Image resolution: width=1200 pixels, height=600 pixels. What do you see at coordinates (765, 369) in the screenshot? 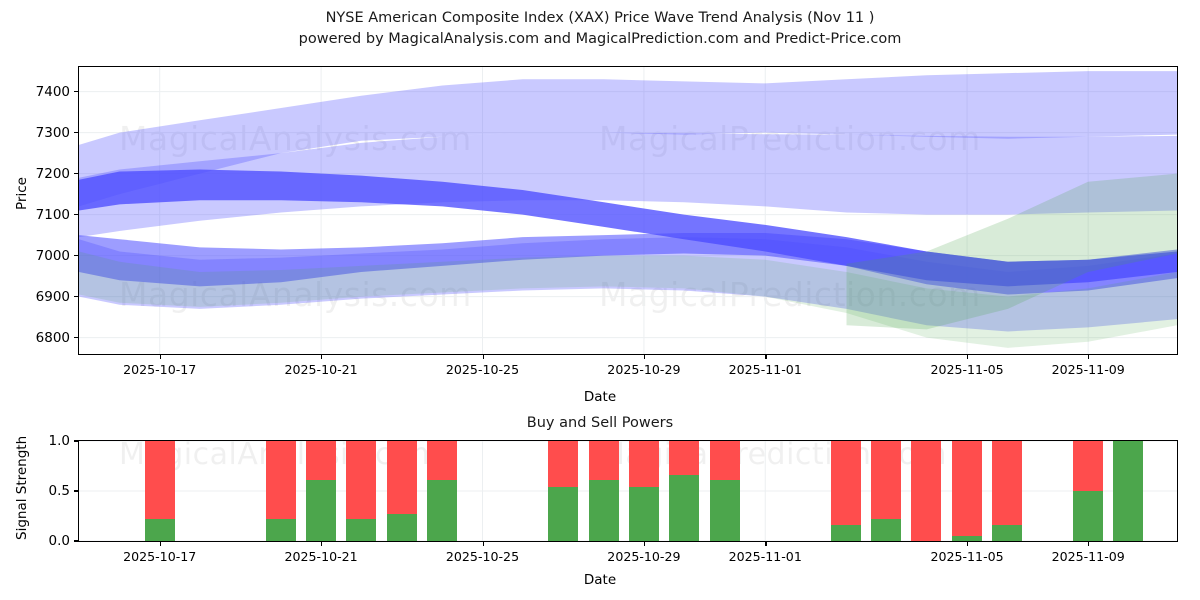
I see `price-x-tick-label: 2025-11-01` at bounding box center [765, 369].